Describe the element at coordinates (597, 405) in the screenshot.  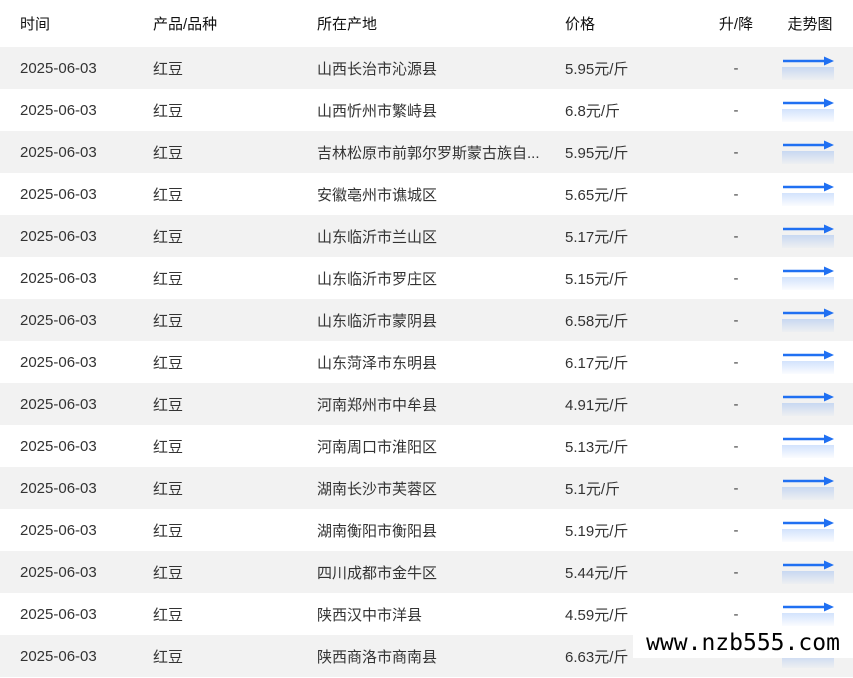
I see `cell-price: 4.91元/斤` at that location.